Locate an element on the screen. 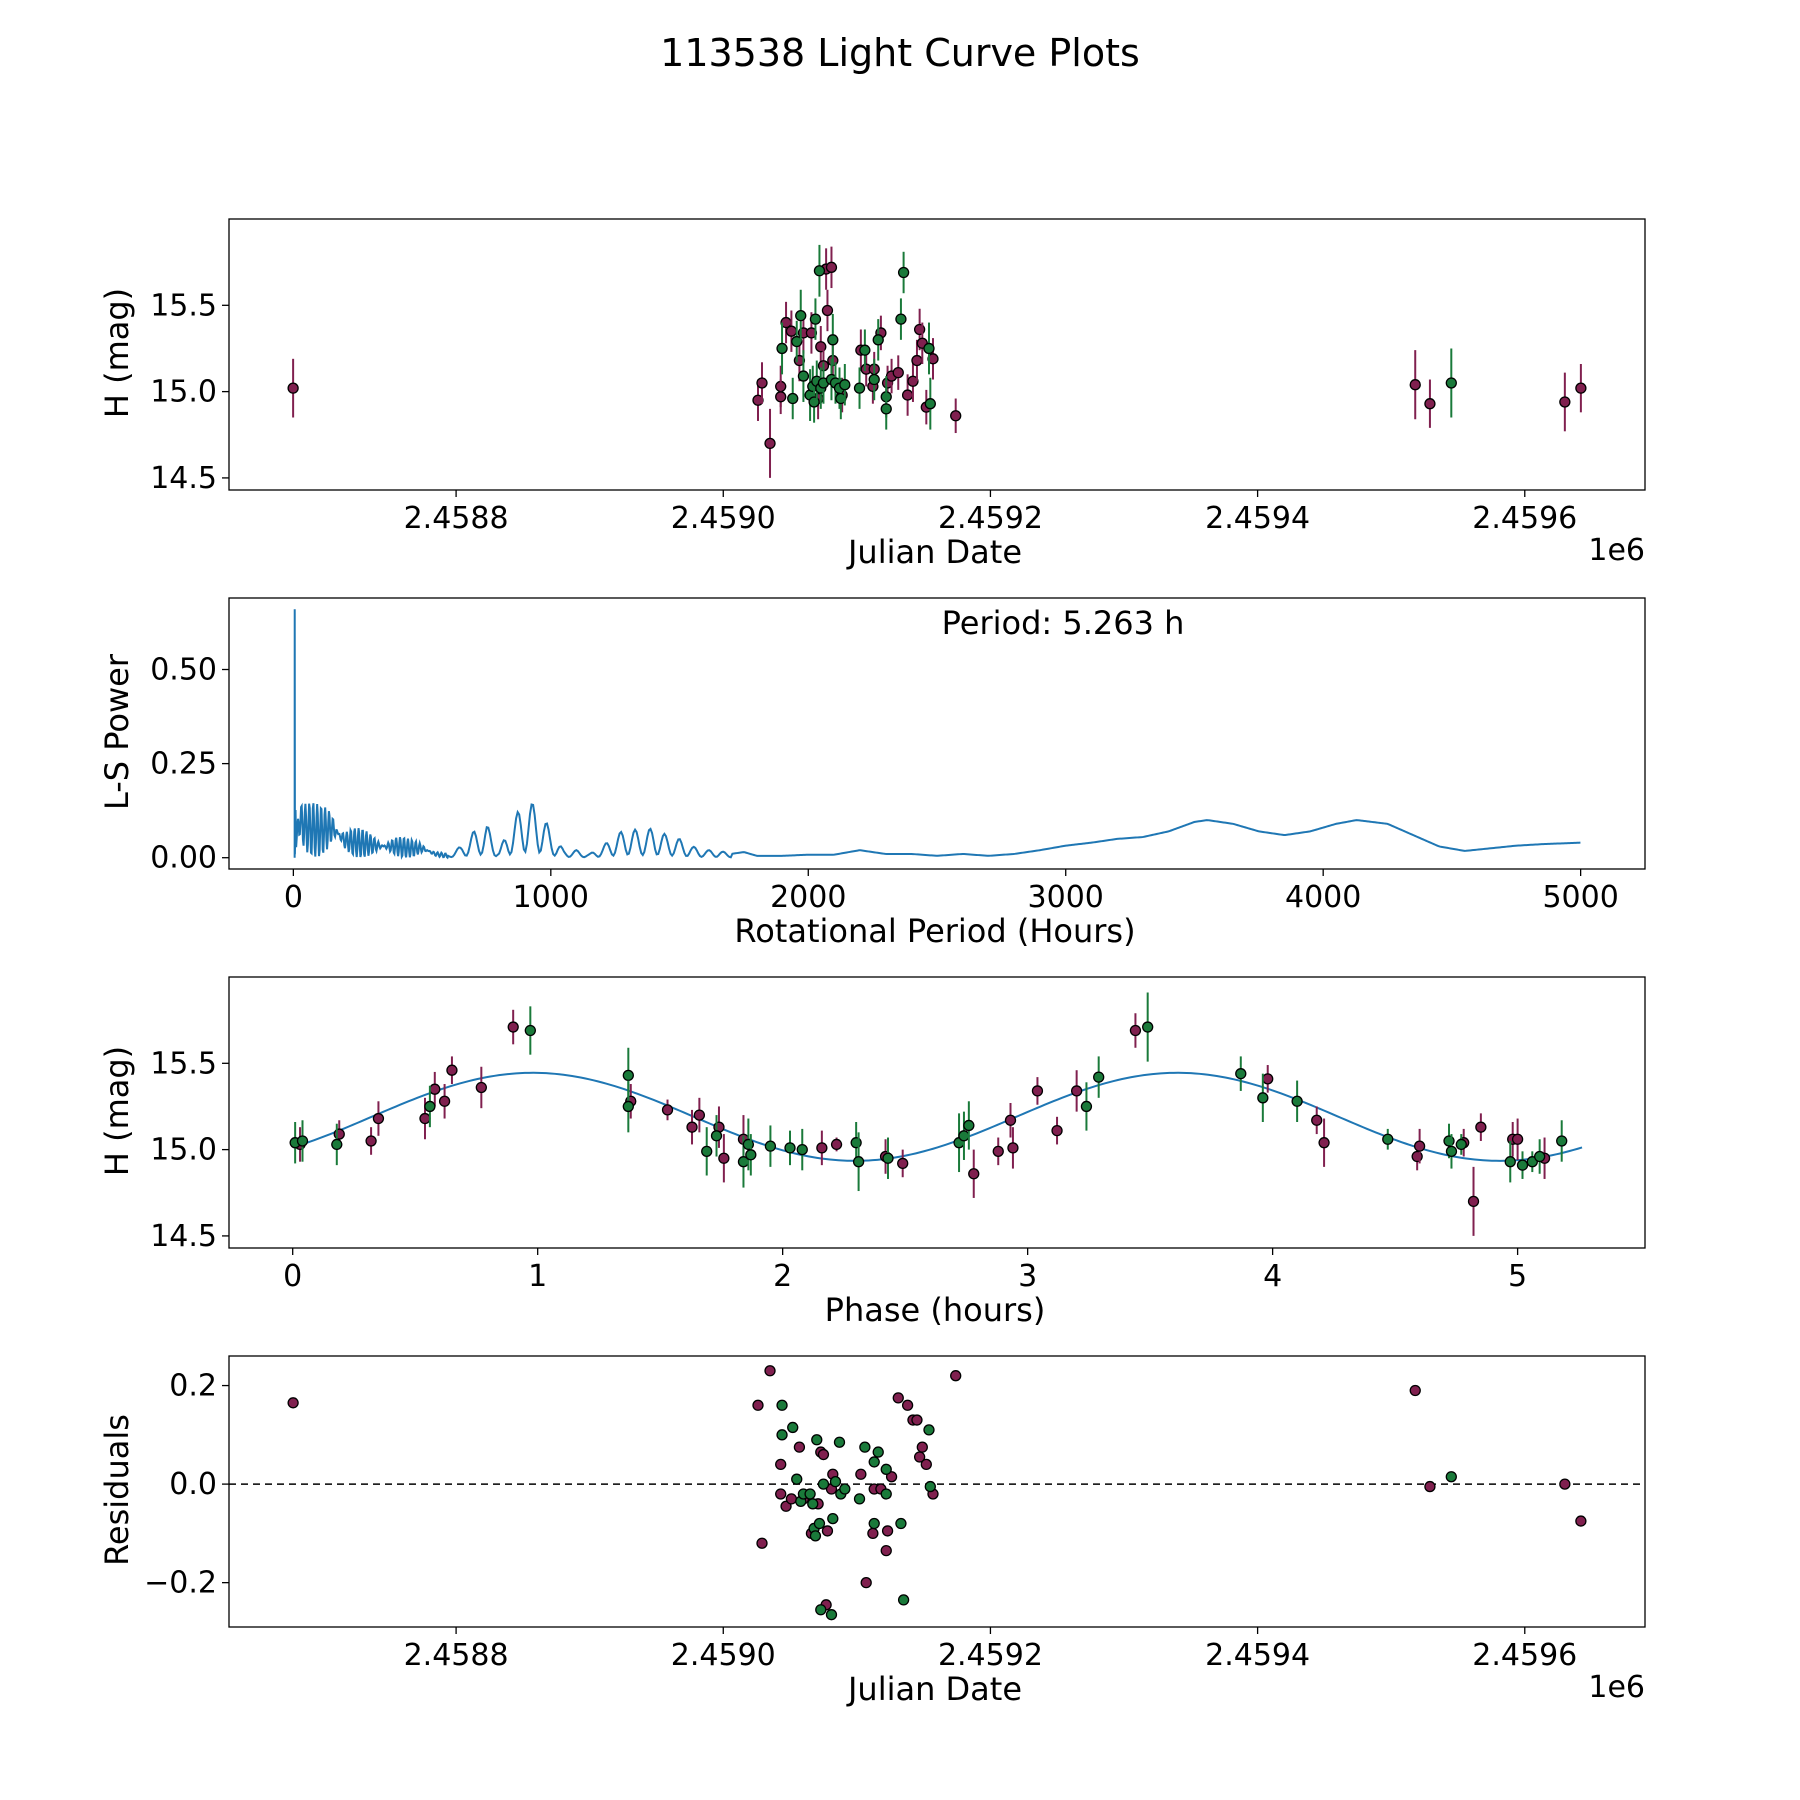  y-tick-label: 0.25 is located at coordinates (183, 764).